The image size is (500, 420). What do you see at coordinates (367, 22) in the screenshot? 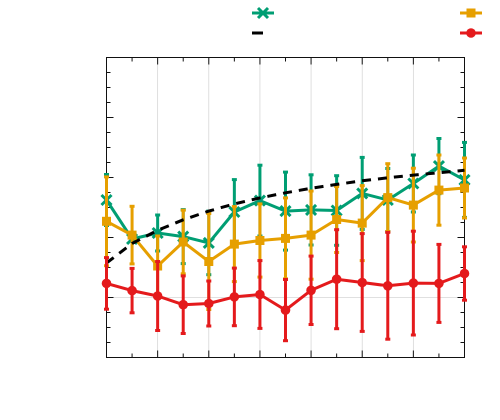
I see `legend` at bounding box center [367, 22].